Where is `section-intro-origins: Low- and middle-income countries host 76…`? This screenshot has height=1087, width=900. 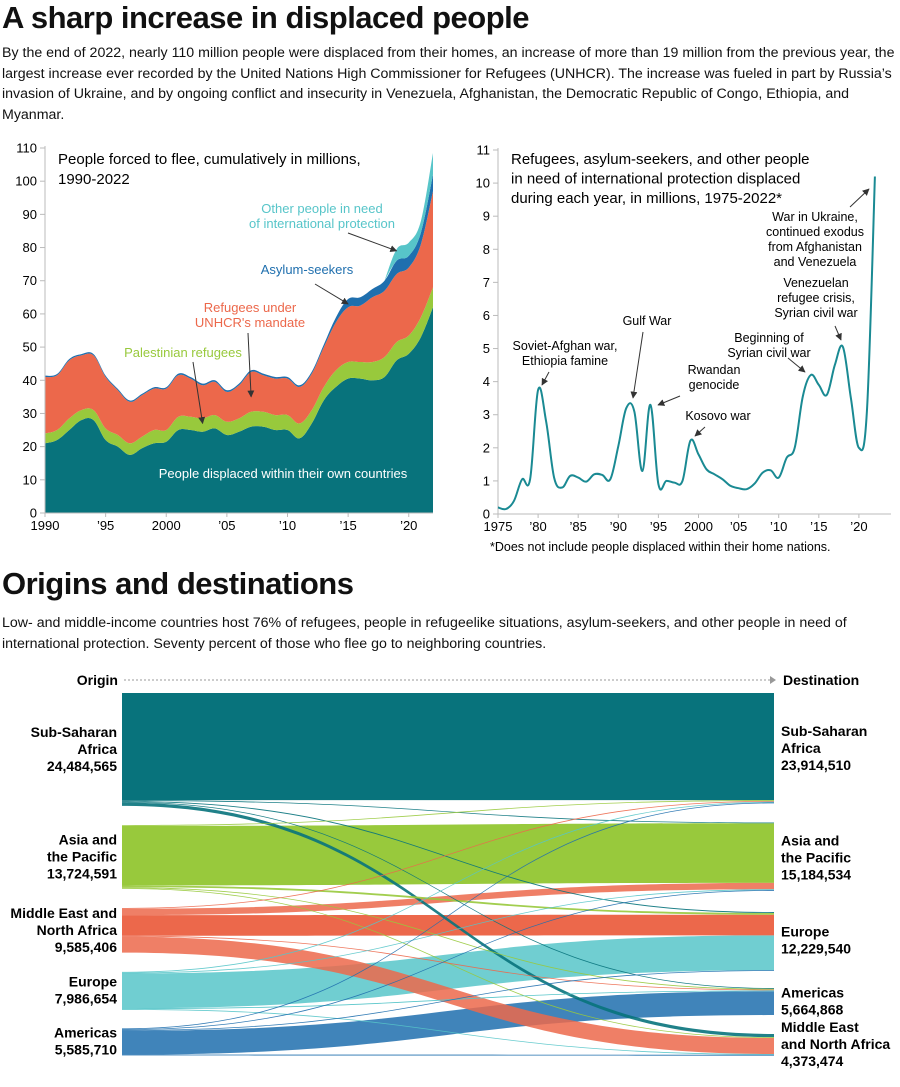
section-intro-origins: Low- and middle-income countries host 76… is located at coordinates (424, 633).